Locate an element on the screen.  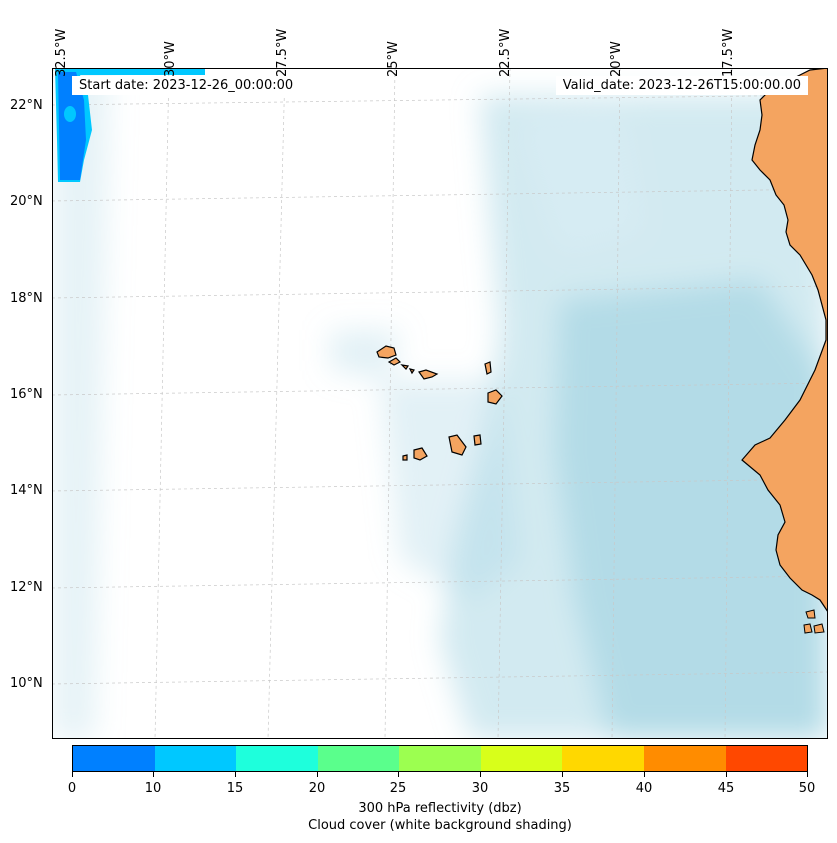
colorbar-tick-label: 40 is located at coordinates (644, 788).